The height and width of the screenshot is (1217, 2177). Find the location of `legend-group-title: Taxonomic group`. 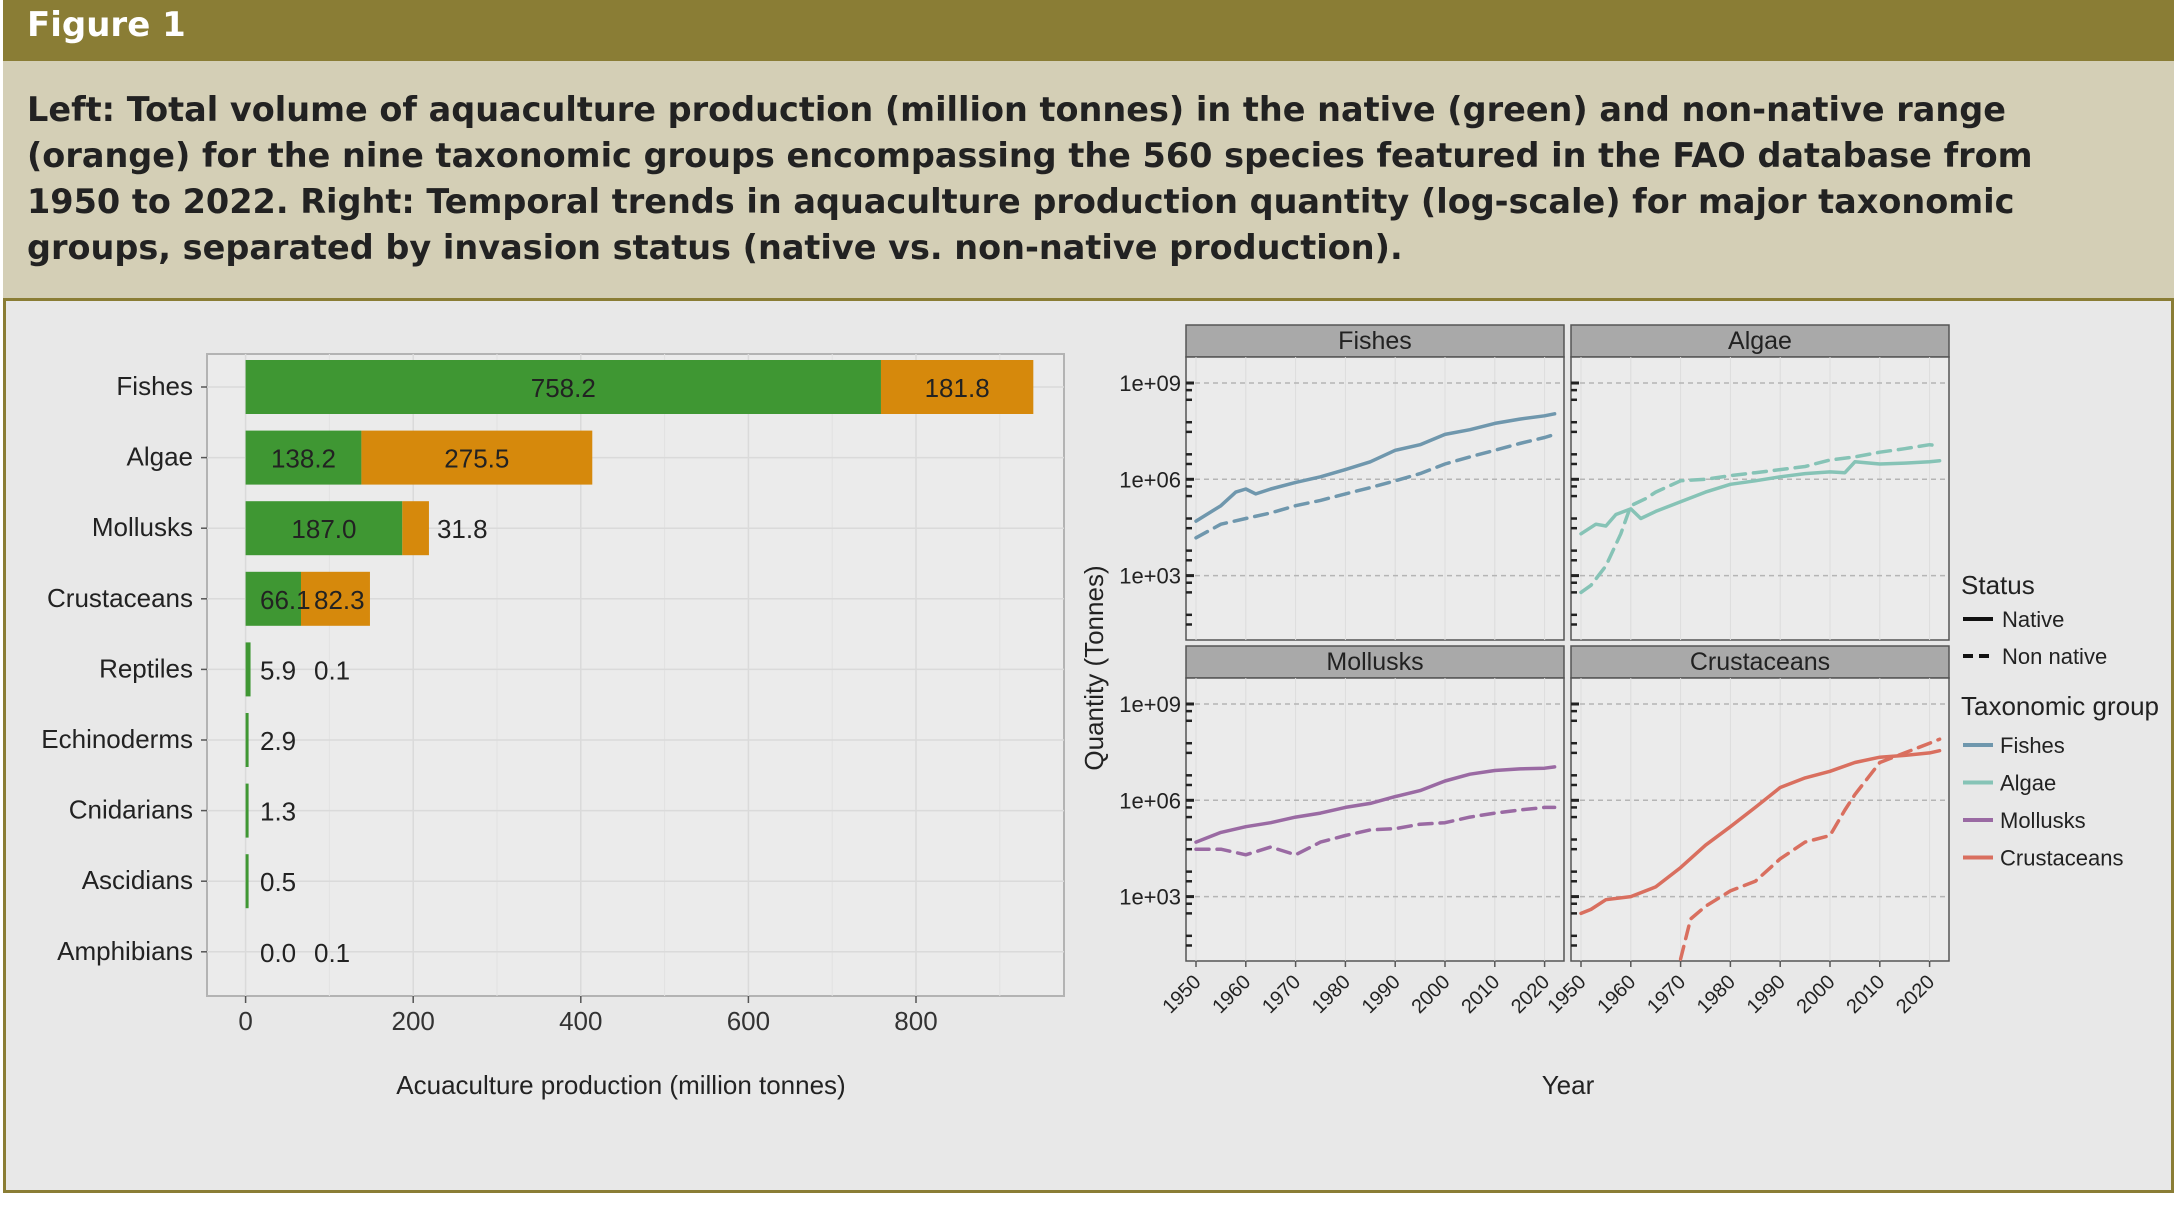

legend-group-title: Taxonomic group is located at coordinates (2060, 706).